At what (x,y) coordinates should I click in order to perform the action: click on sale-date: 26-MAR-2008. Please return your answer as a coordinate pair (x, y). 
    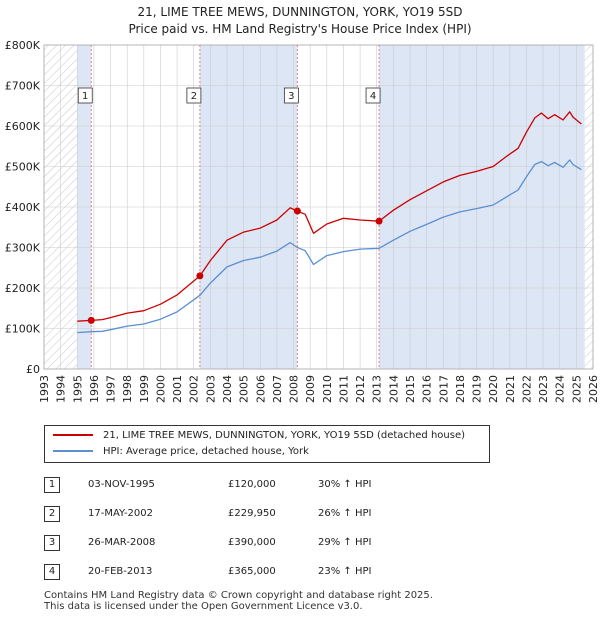
    Looking at the image, I should click on (122, 542).